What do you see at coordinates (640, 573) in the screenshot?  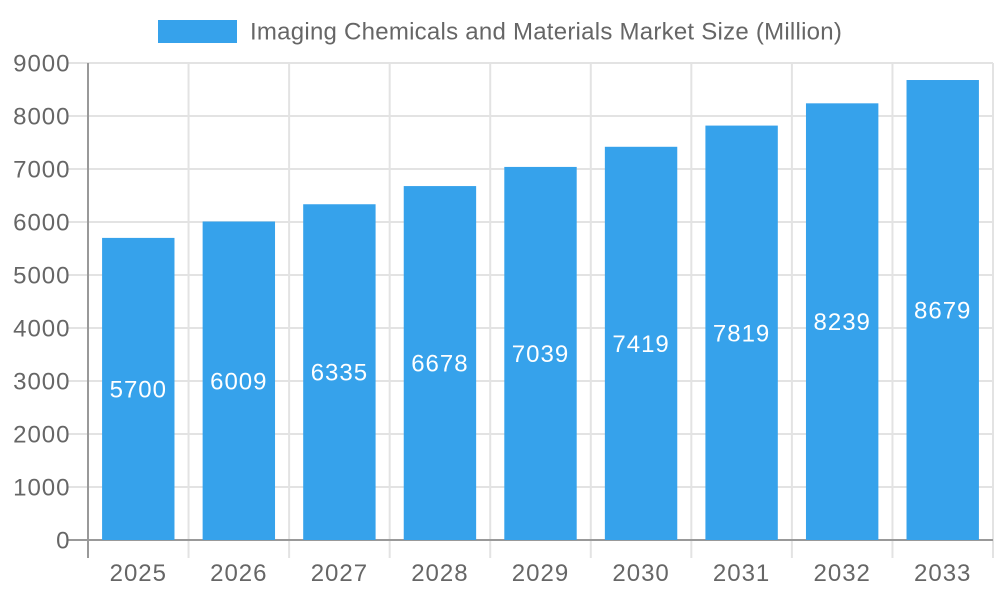 I see `svg-text: 2030` at bounding box center [640, 573].